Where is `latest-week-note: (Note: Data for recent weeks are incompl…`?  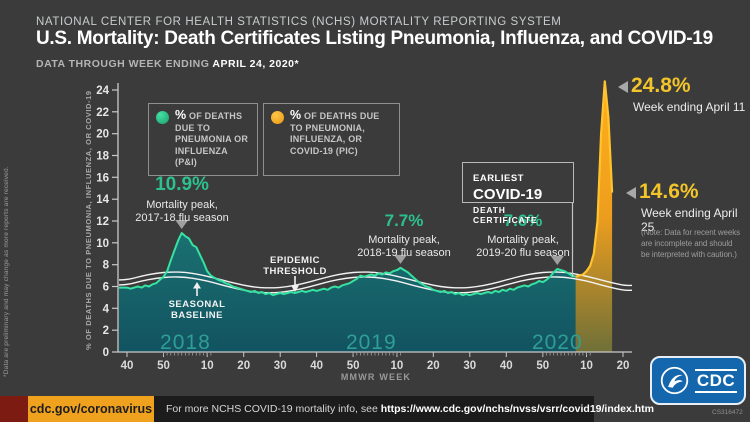 latest-week-note: (Note: Data for recent weeks are incompl… is located at coordinates (691, 243).